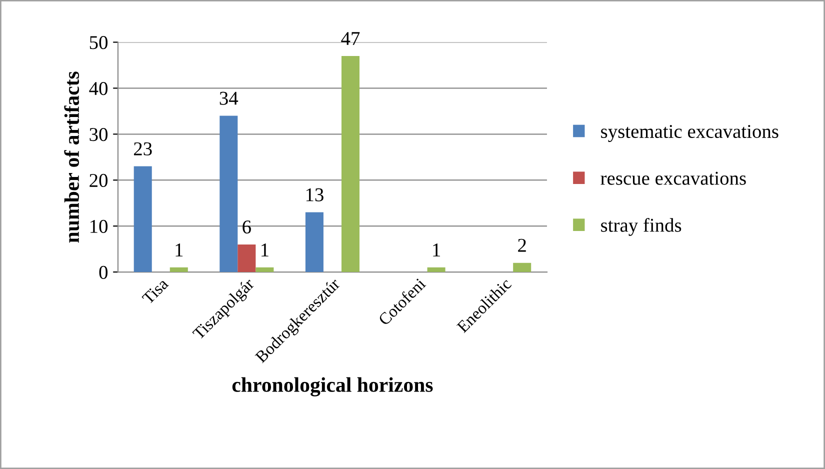 The width and height of the screenshot is (825, 469). I want to click on data-label: 34, so click(229, 98).